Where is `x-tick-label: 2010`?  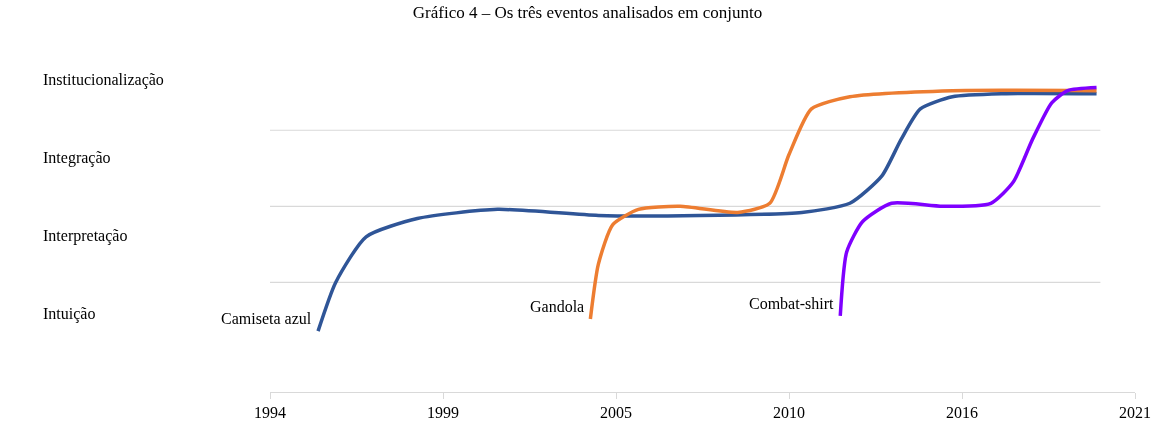
x-tick-label: 2010 is located at coordinates (789, 413).